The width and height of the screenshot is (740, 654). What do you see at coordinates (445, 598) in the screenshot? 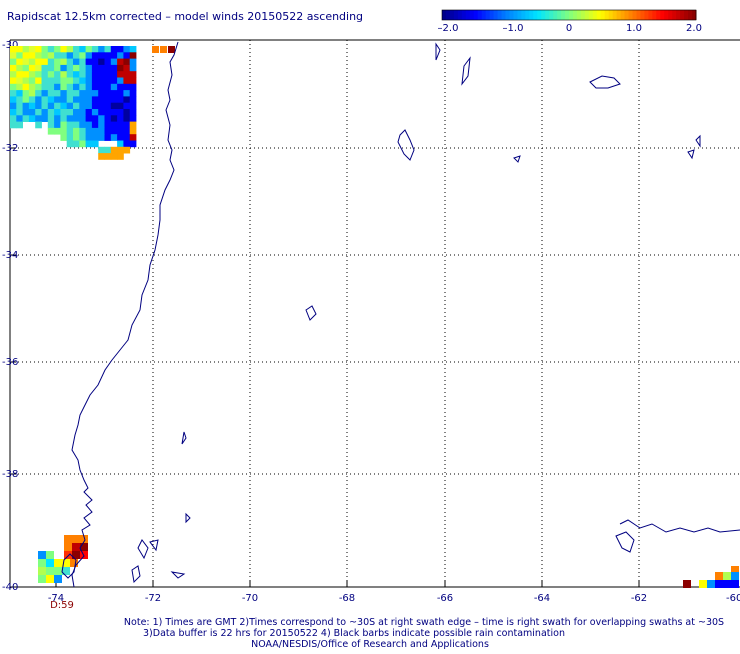
I see `lon-label: -66` at bounding box center [445, 598].